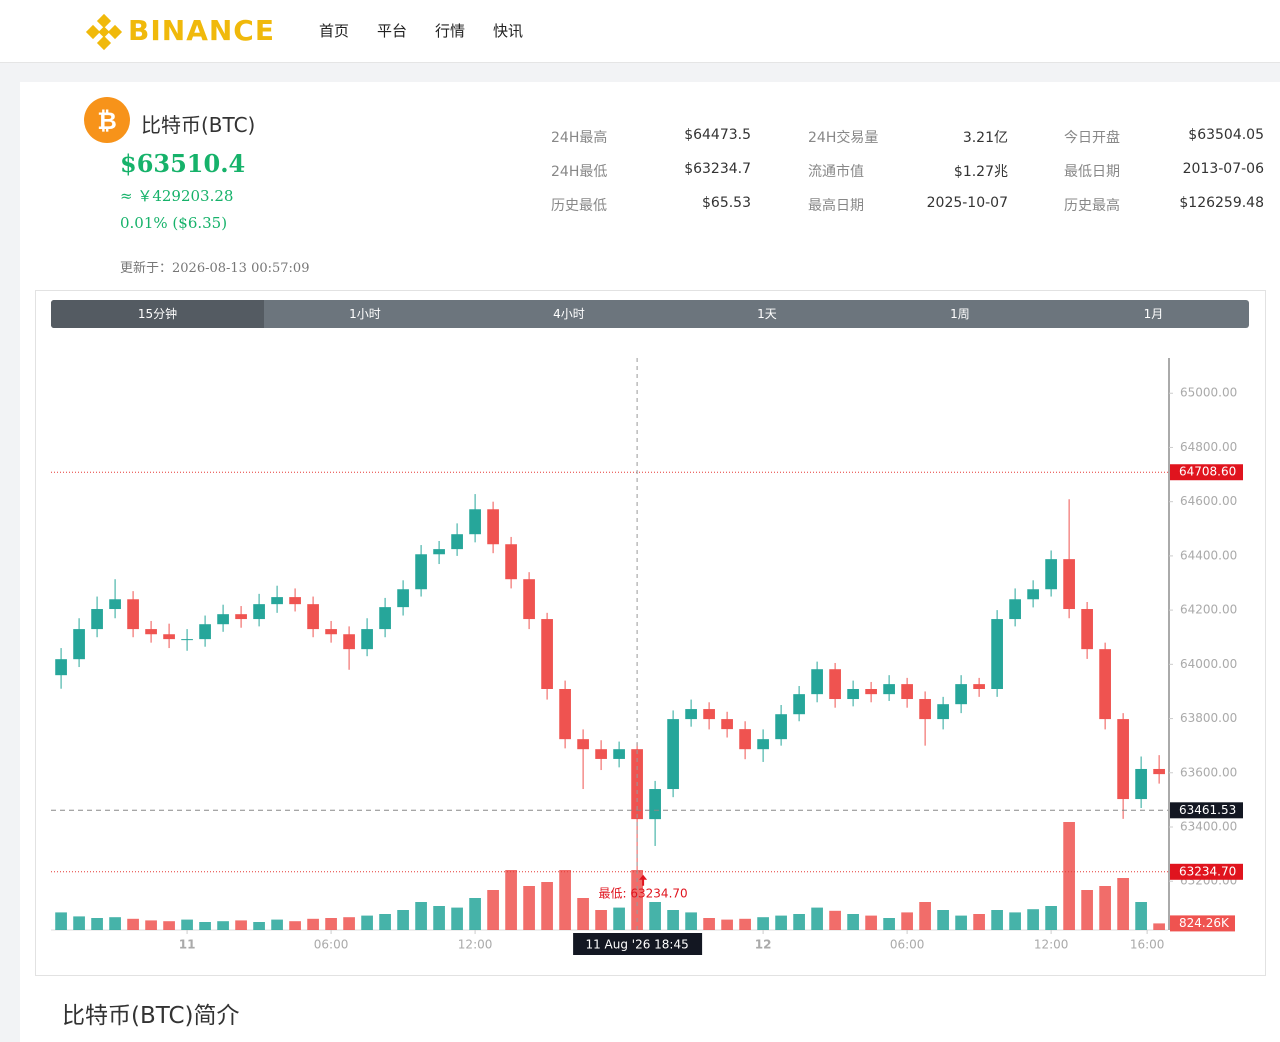 This screenshot has width=1280, height=1042. What do you see at coordinates (331, 945) in the screenshot?
I see `x-tick-label: 06:00` at bounding box center [331, 945].